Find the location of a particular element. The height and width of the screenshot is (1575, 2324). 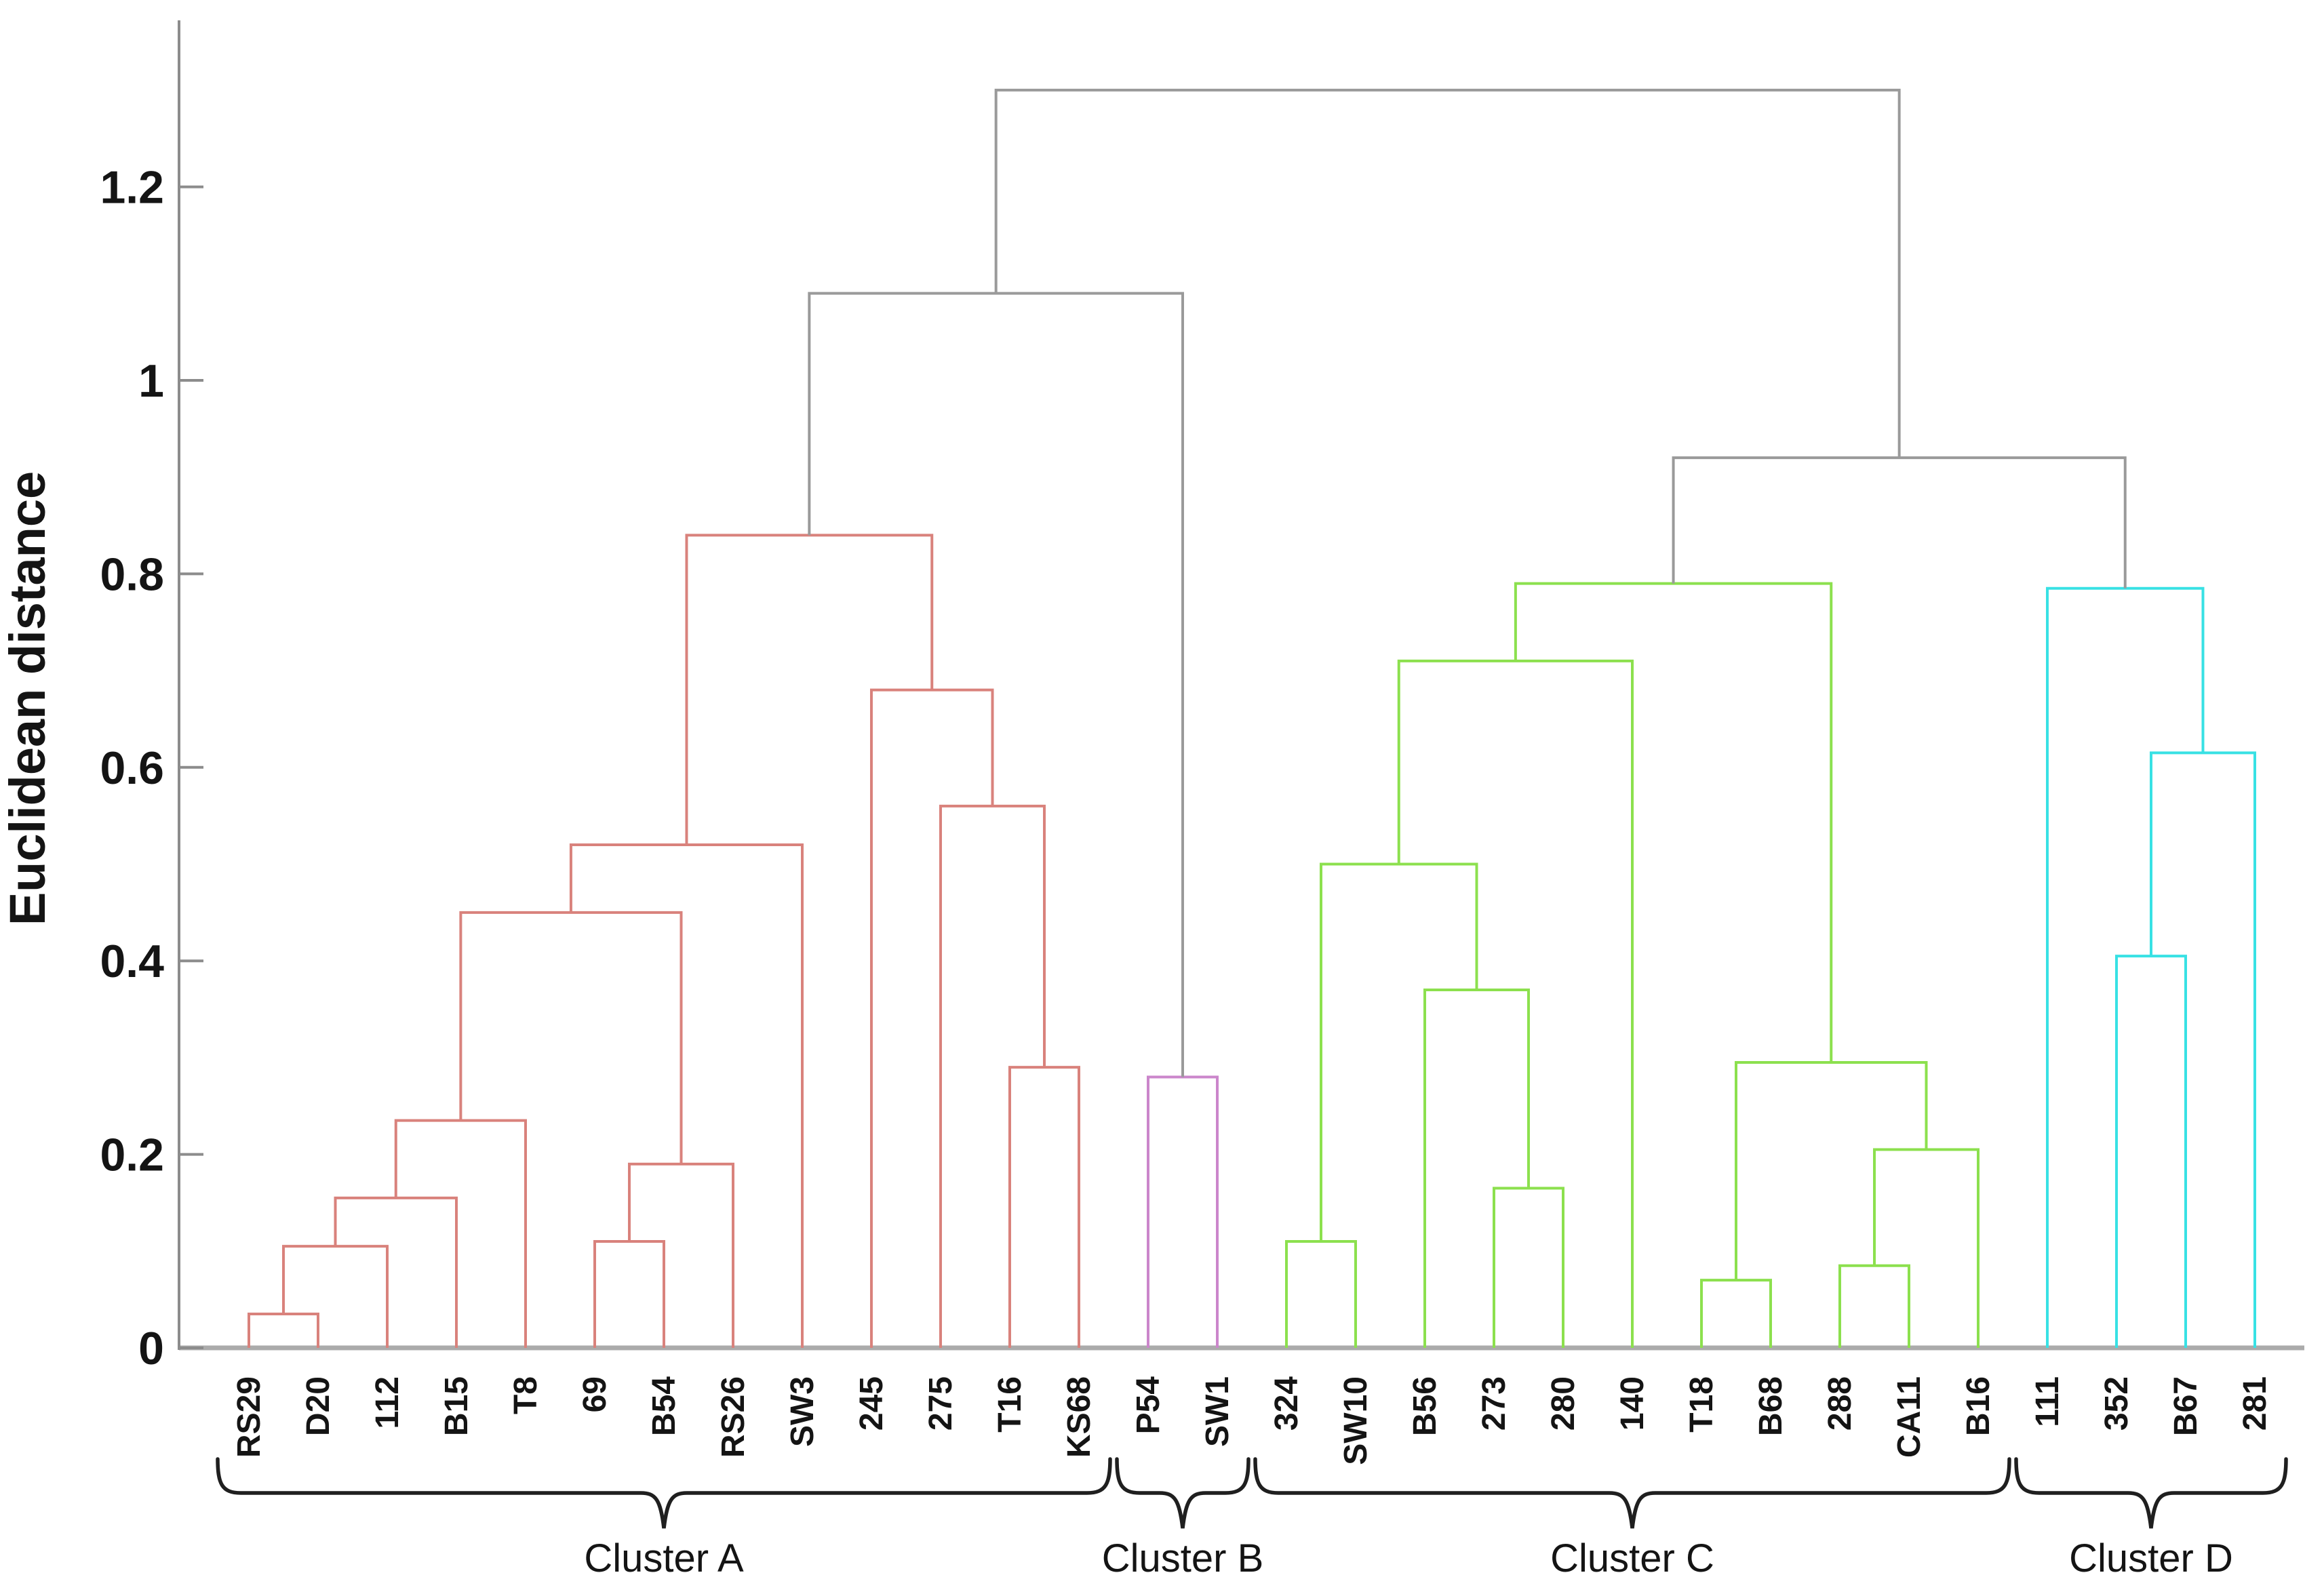

leaf-label-SW1: SW1 is located at coordinates (1218, 1412).